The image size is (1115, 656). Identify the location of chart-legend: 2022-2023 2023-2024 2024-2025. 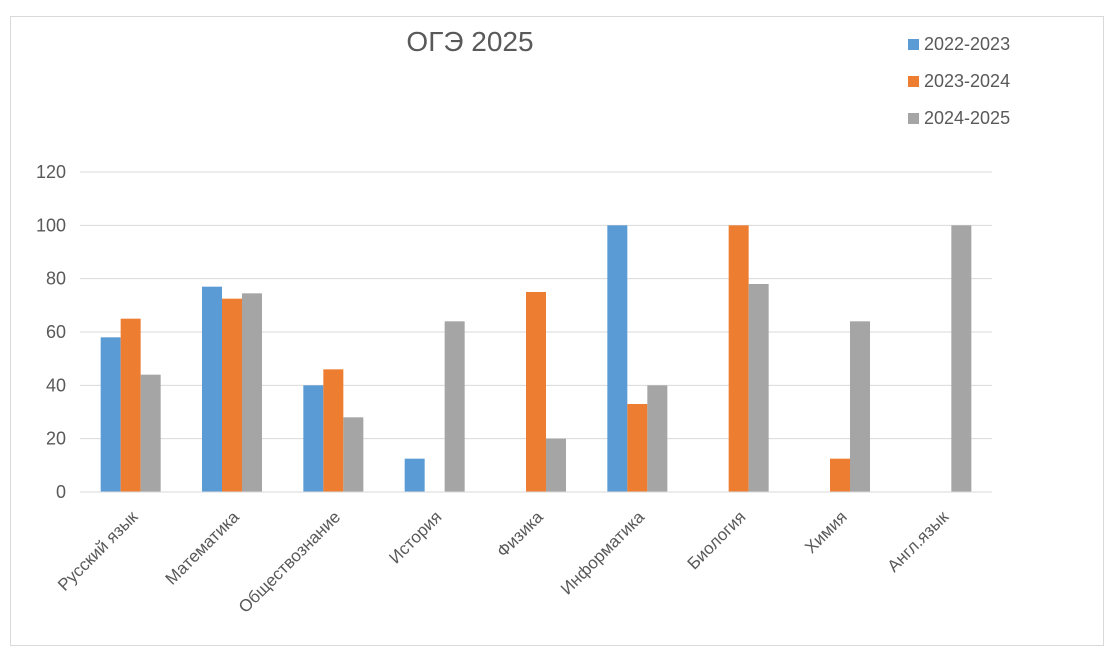
(959, 81).